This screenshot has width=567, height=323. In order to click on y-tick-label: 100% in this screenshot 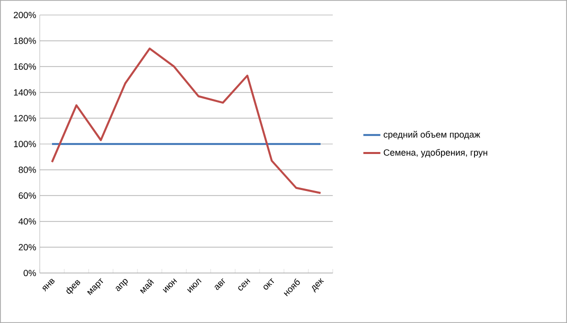, I will do `click(25, 144)`.